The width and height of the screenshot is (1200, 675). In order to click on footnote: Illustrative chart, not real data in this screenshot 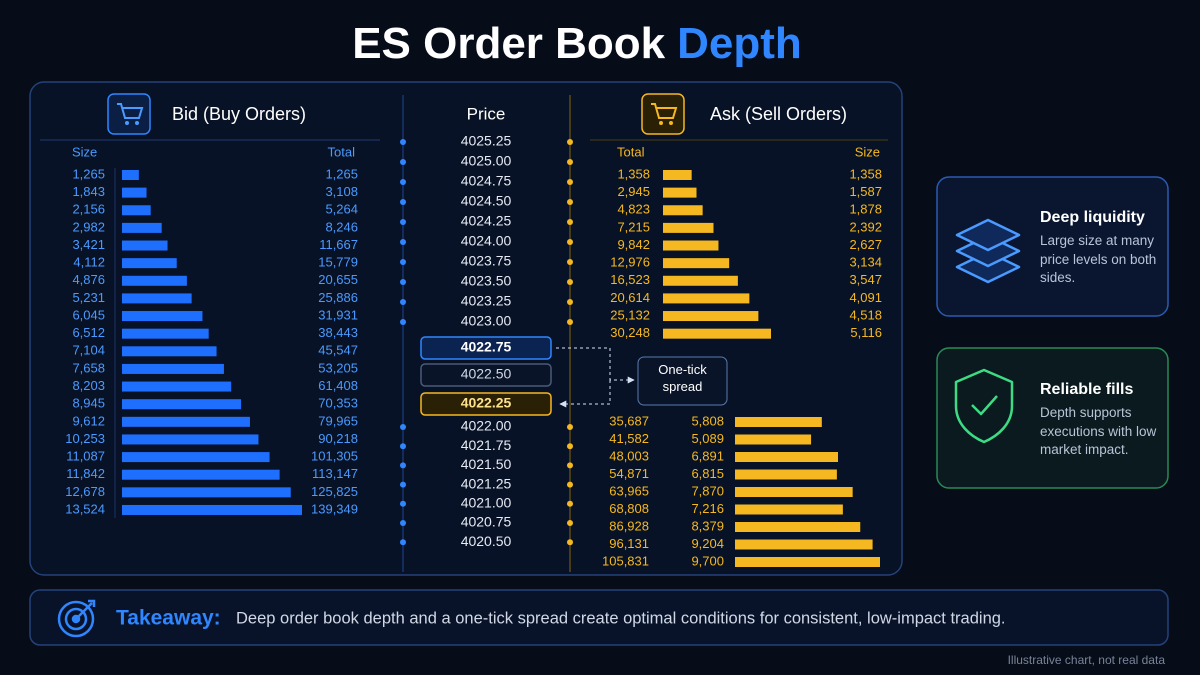, I will do `click(1087, 660)`.